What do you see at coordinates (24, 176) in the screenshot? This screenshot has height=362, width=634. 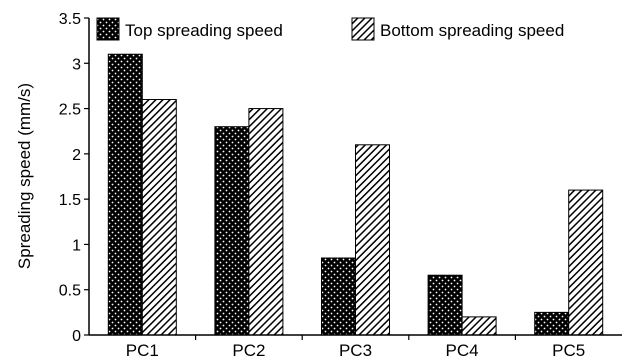 I see `y-axis-title: Spreading speed (mm/s)` at bounding box center [24, 176].